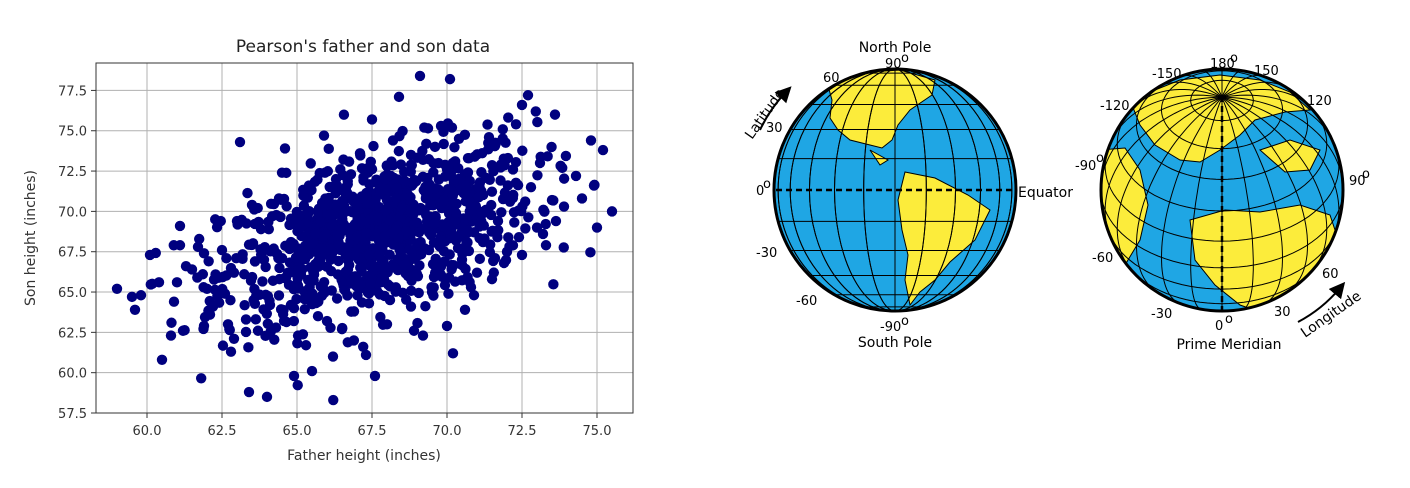 The image size is (1410, 488). I want to click on x-ticks: 60.0 62.5 65.0 67.5 70.0 72.5 75.0, so click(372, 426).